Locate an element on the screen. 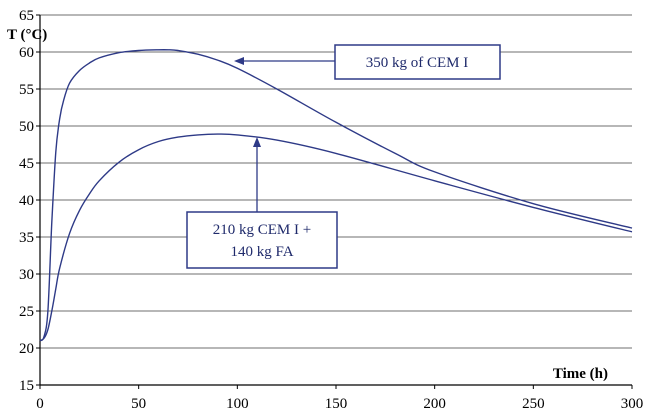 The image size is (662, 417). y-tick-label: 65 is located at coordinates (26, 16).